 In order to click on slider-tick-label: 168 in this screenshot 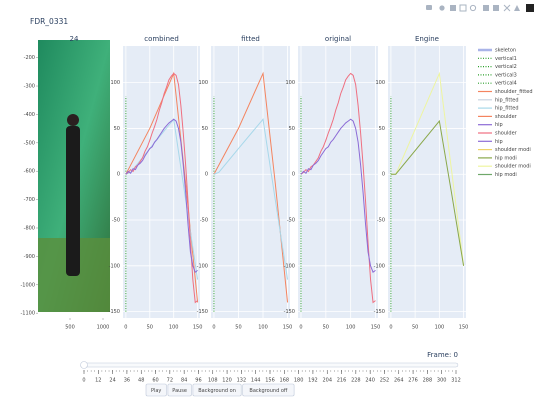, I will do `click(285, 381)`.